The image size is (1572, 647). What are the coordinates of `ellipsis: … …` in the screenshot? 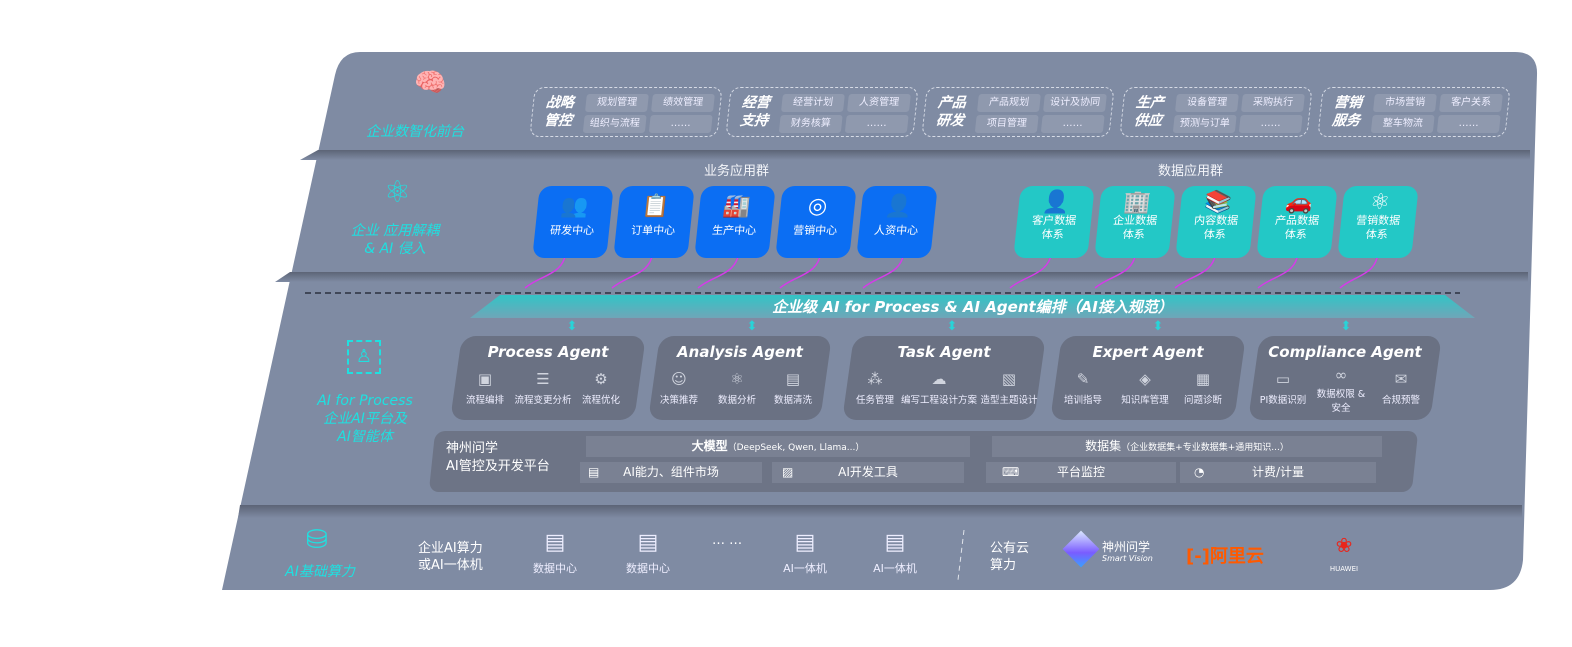 It's located at (727, 540).